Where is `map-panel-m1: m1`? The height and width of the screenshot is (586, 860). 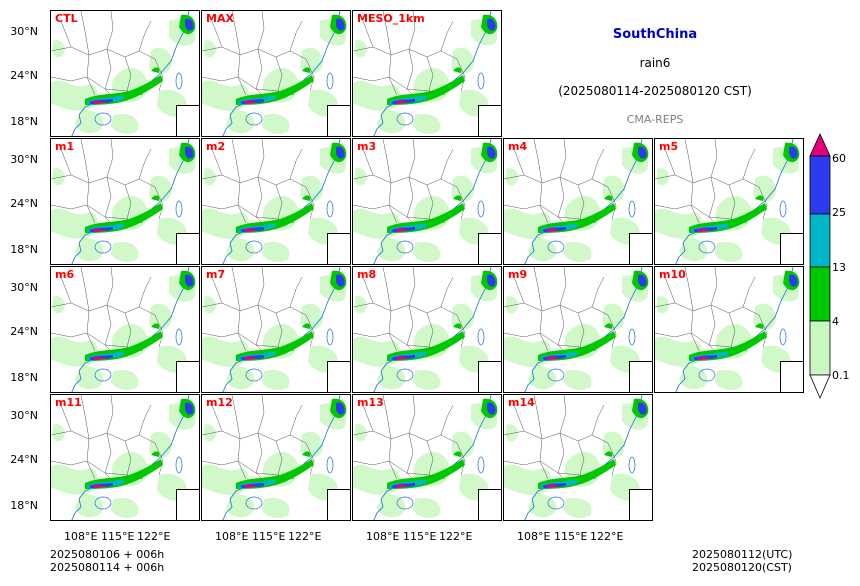
map-panel-m1: m1 is located at coordinates (125, 201).